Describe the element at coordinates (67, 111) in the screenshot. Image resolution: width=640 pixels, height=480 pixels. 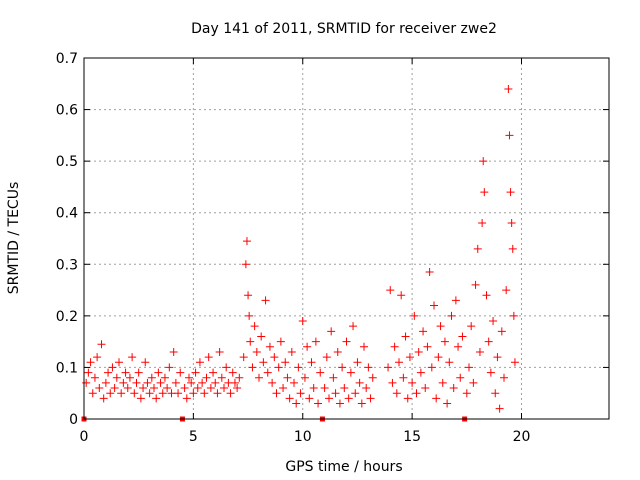
I see `y-tick-label: 0.6` at that location.